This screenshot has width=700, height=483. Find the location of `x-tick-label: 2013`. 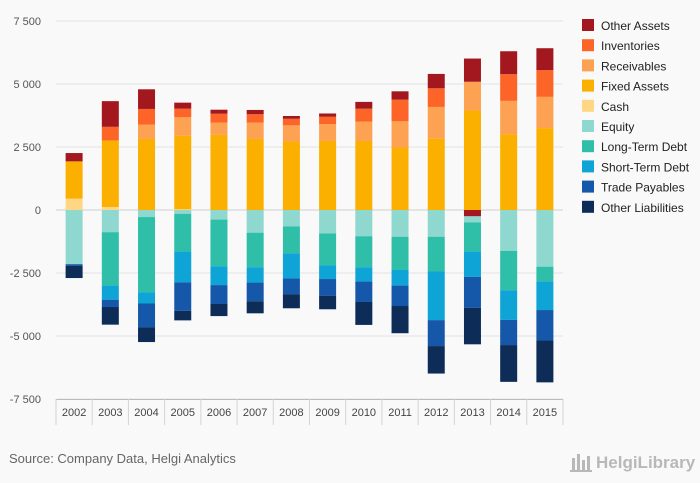

x-tick-label: 2013 is located at coordinates (472, 413).